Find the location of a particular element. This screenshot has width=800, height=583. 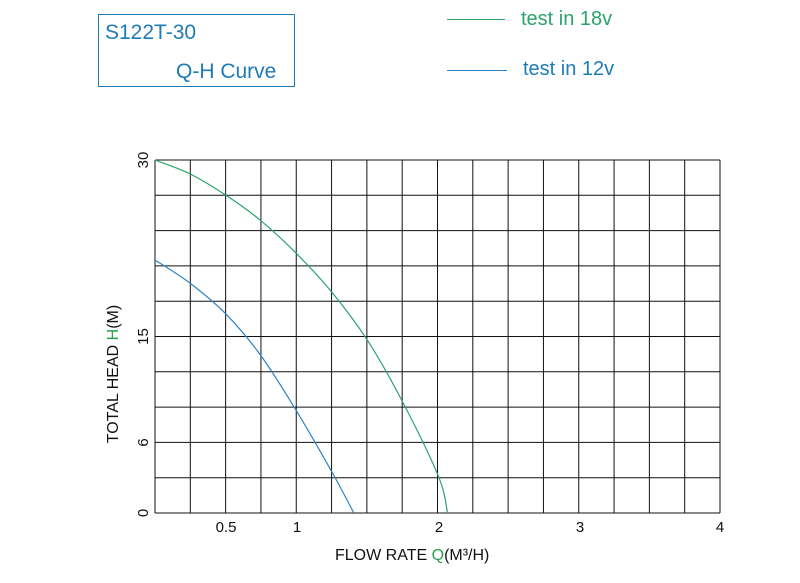

y-axis-label: TOTAL HEAD H(M) is located at coordinates (114, 374).